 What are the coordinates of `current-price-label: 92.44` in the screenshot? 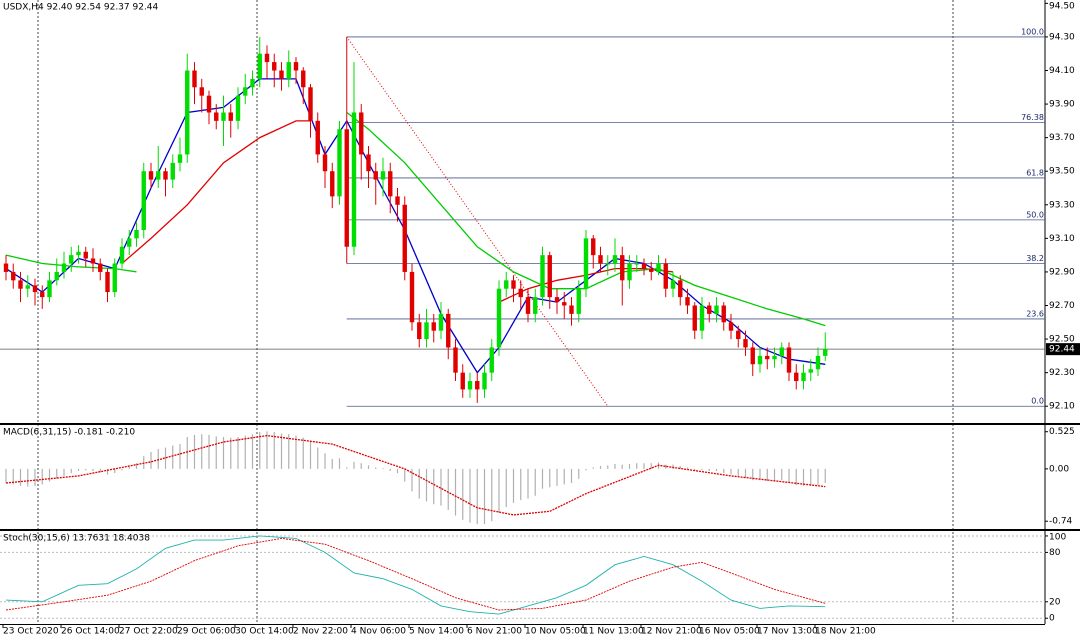 It's located at (1062, 350).